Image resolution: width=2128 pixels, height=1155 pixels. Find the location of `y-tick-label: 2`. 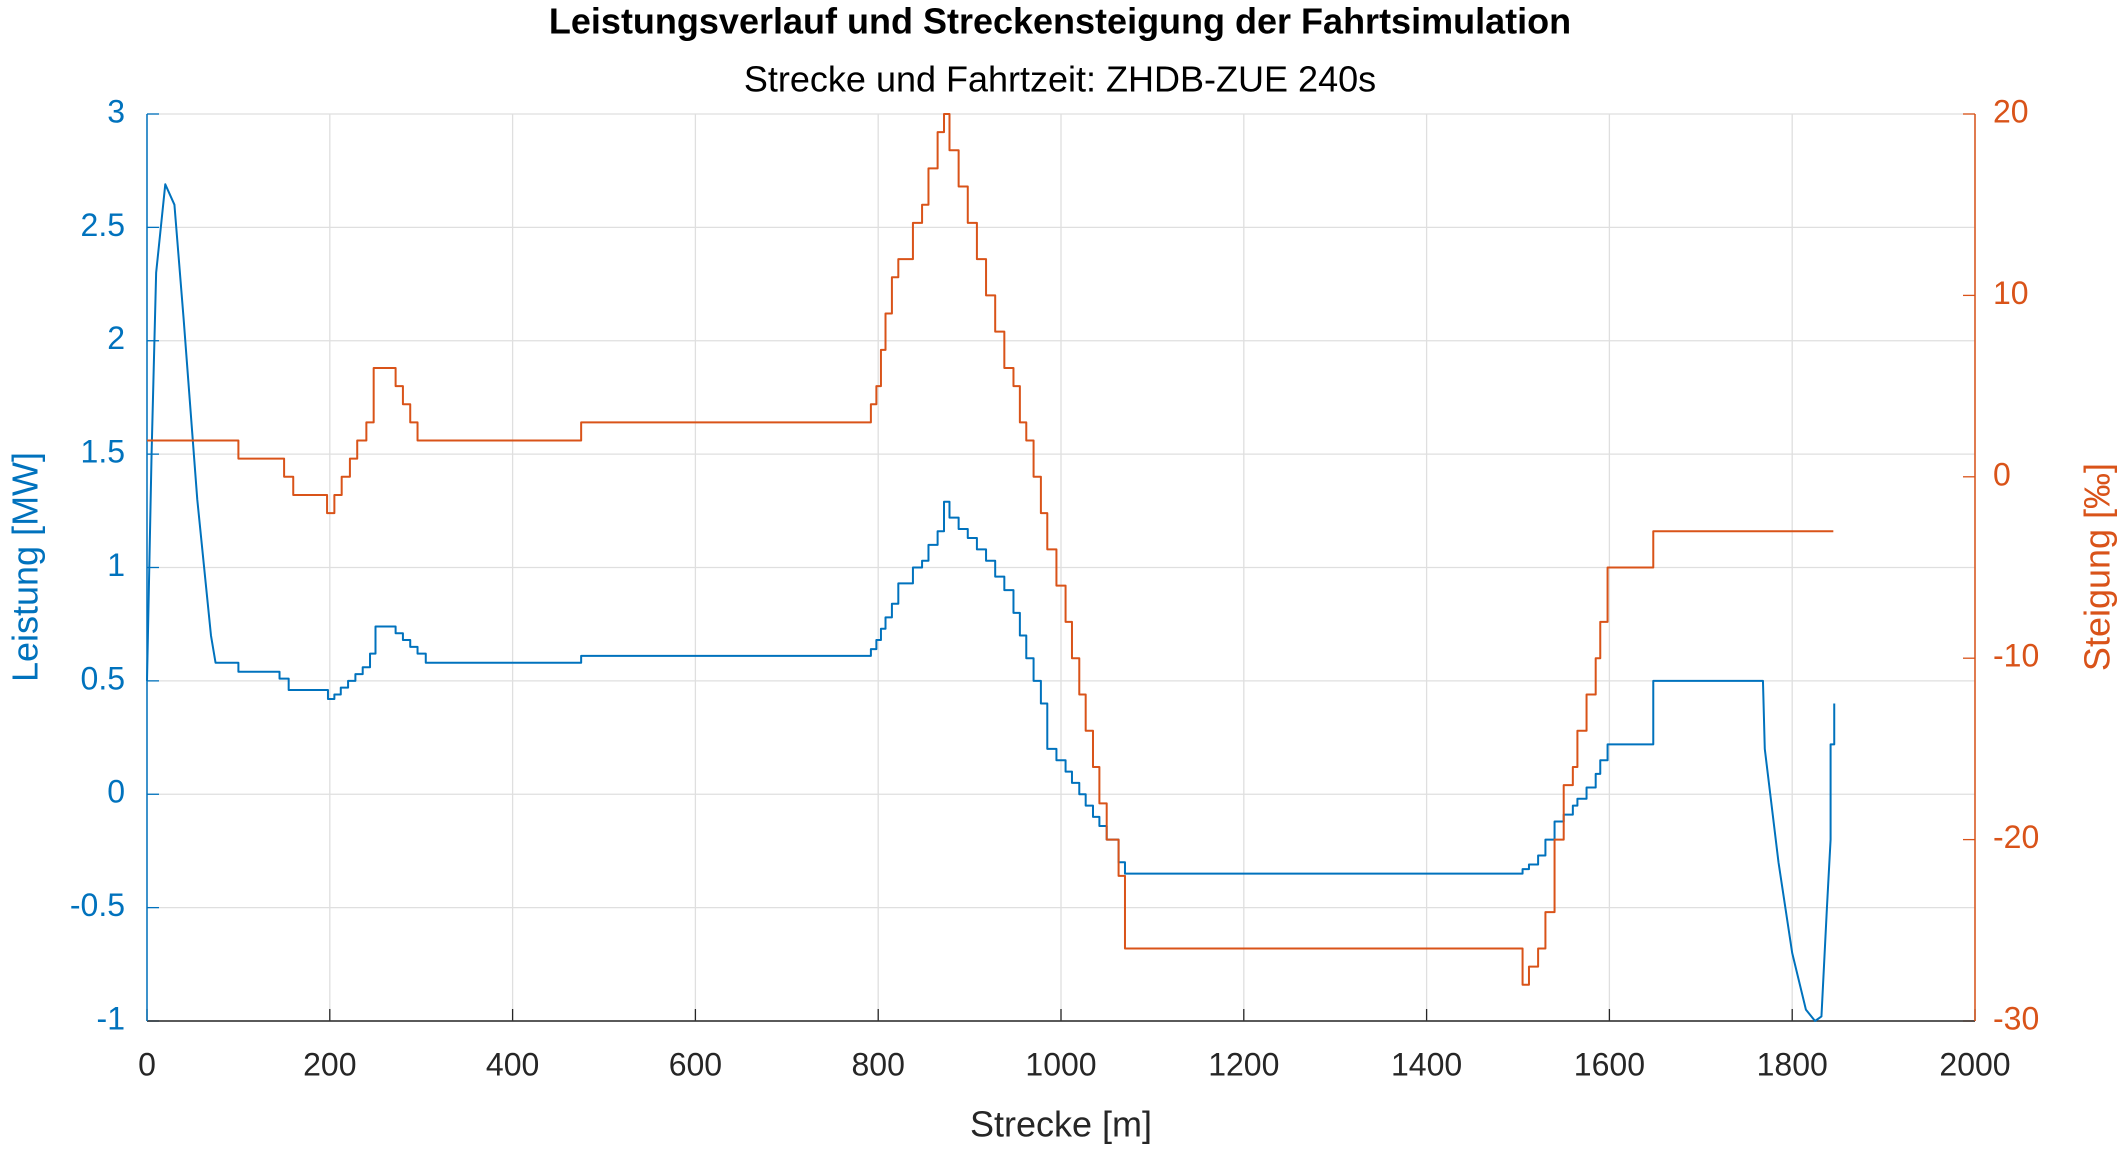

y-tick-label: 2 is located at coordinates (116, 338).